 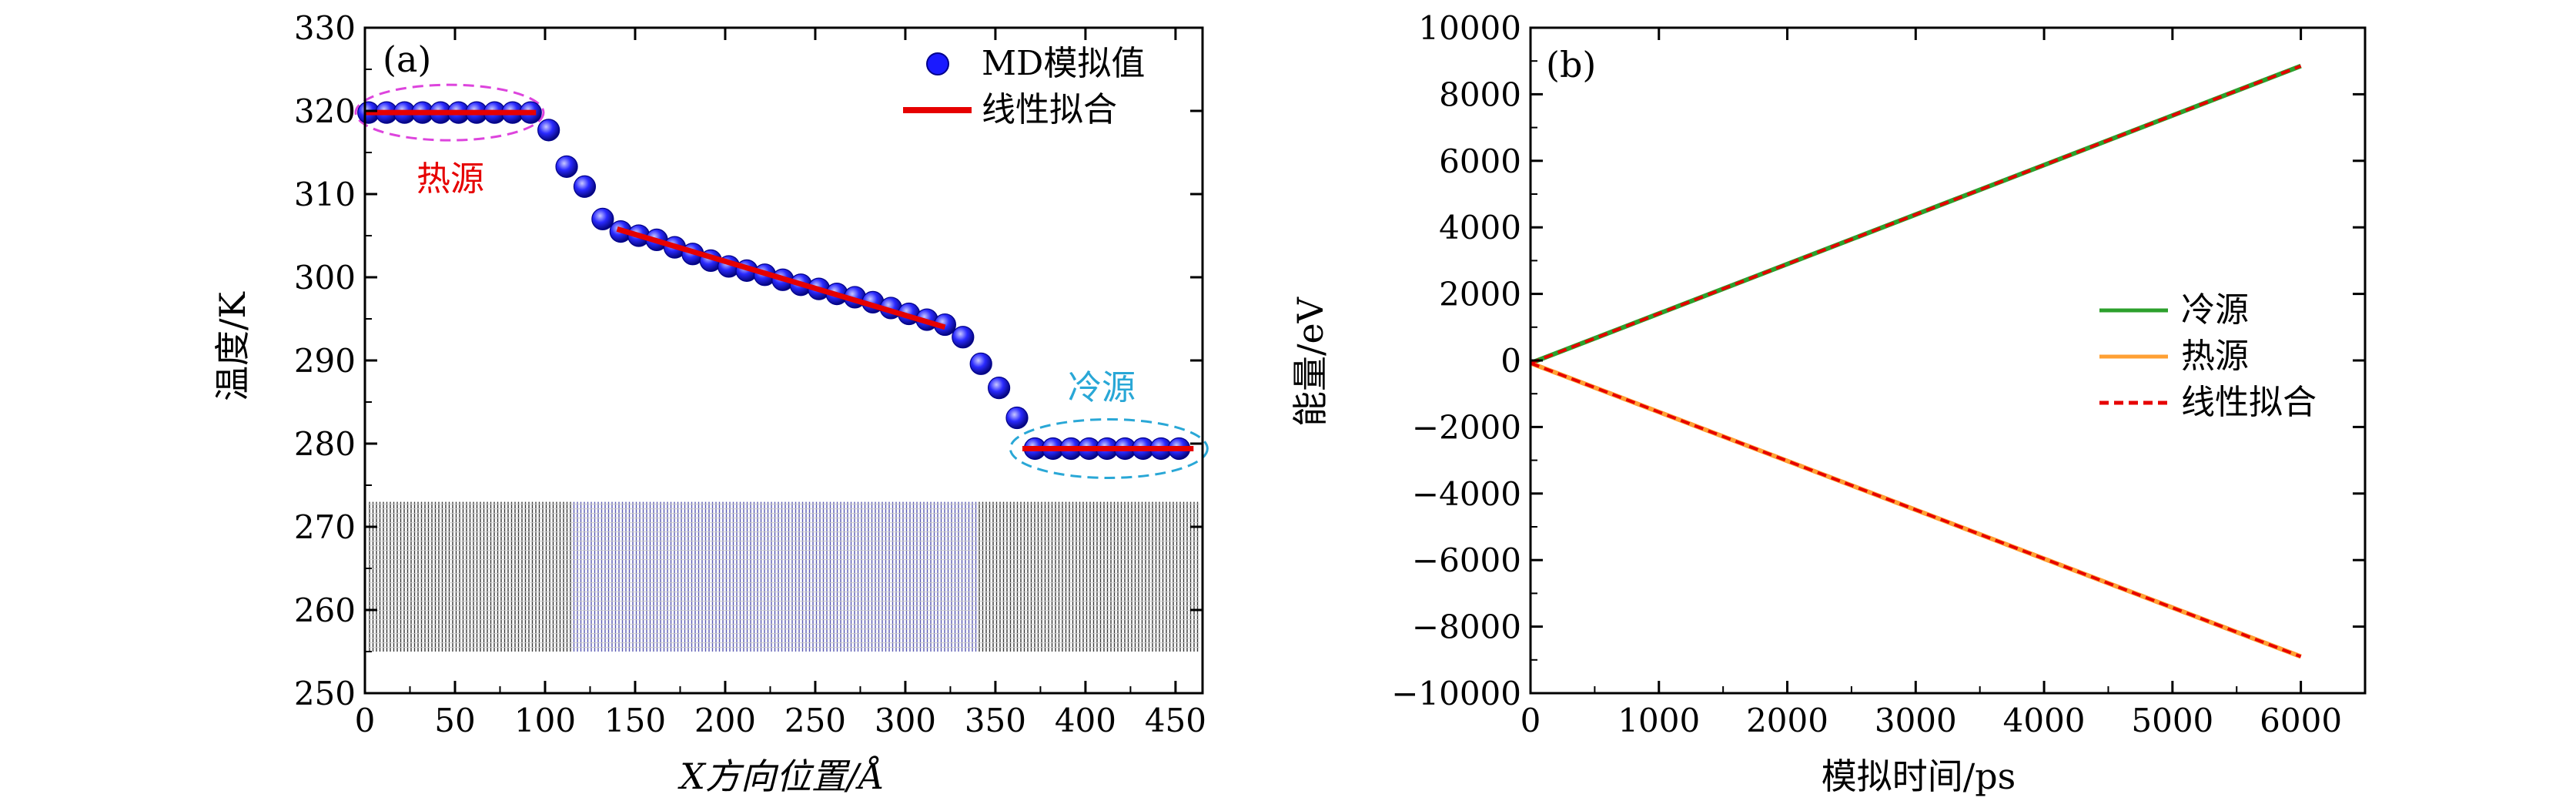 What do you see at coordinates (325, 361) in the screenshot?
I see `y-tick-label: 290` at bounding box center [325, 361].